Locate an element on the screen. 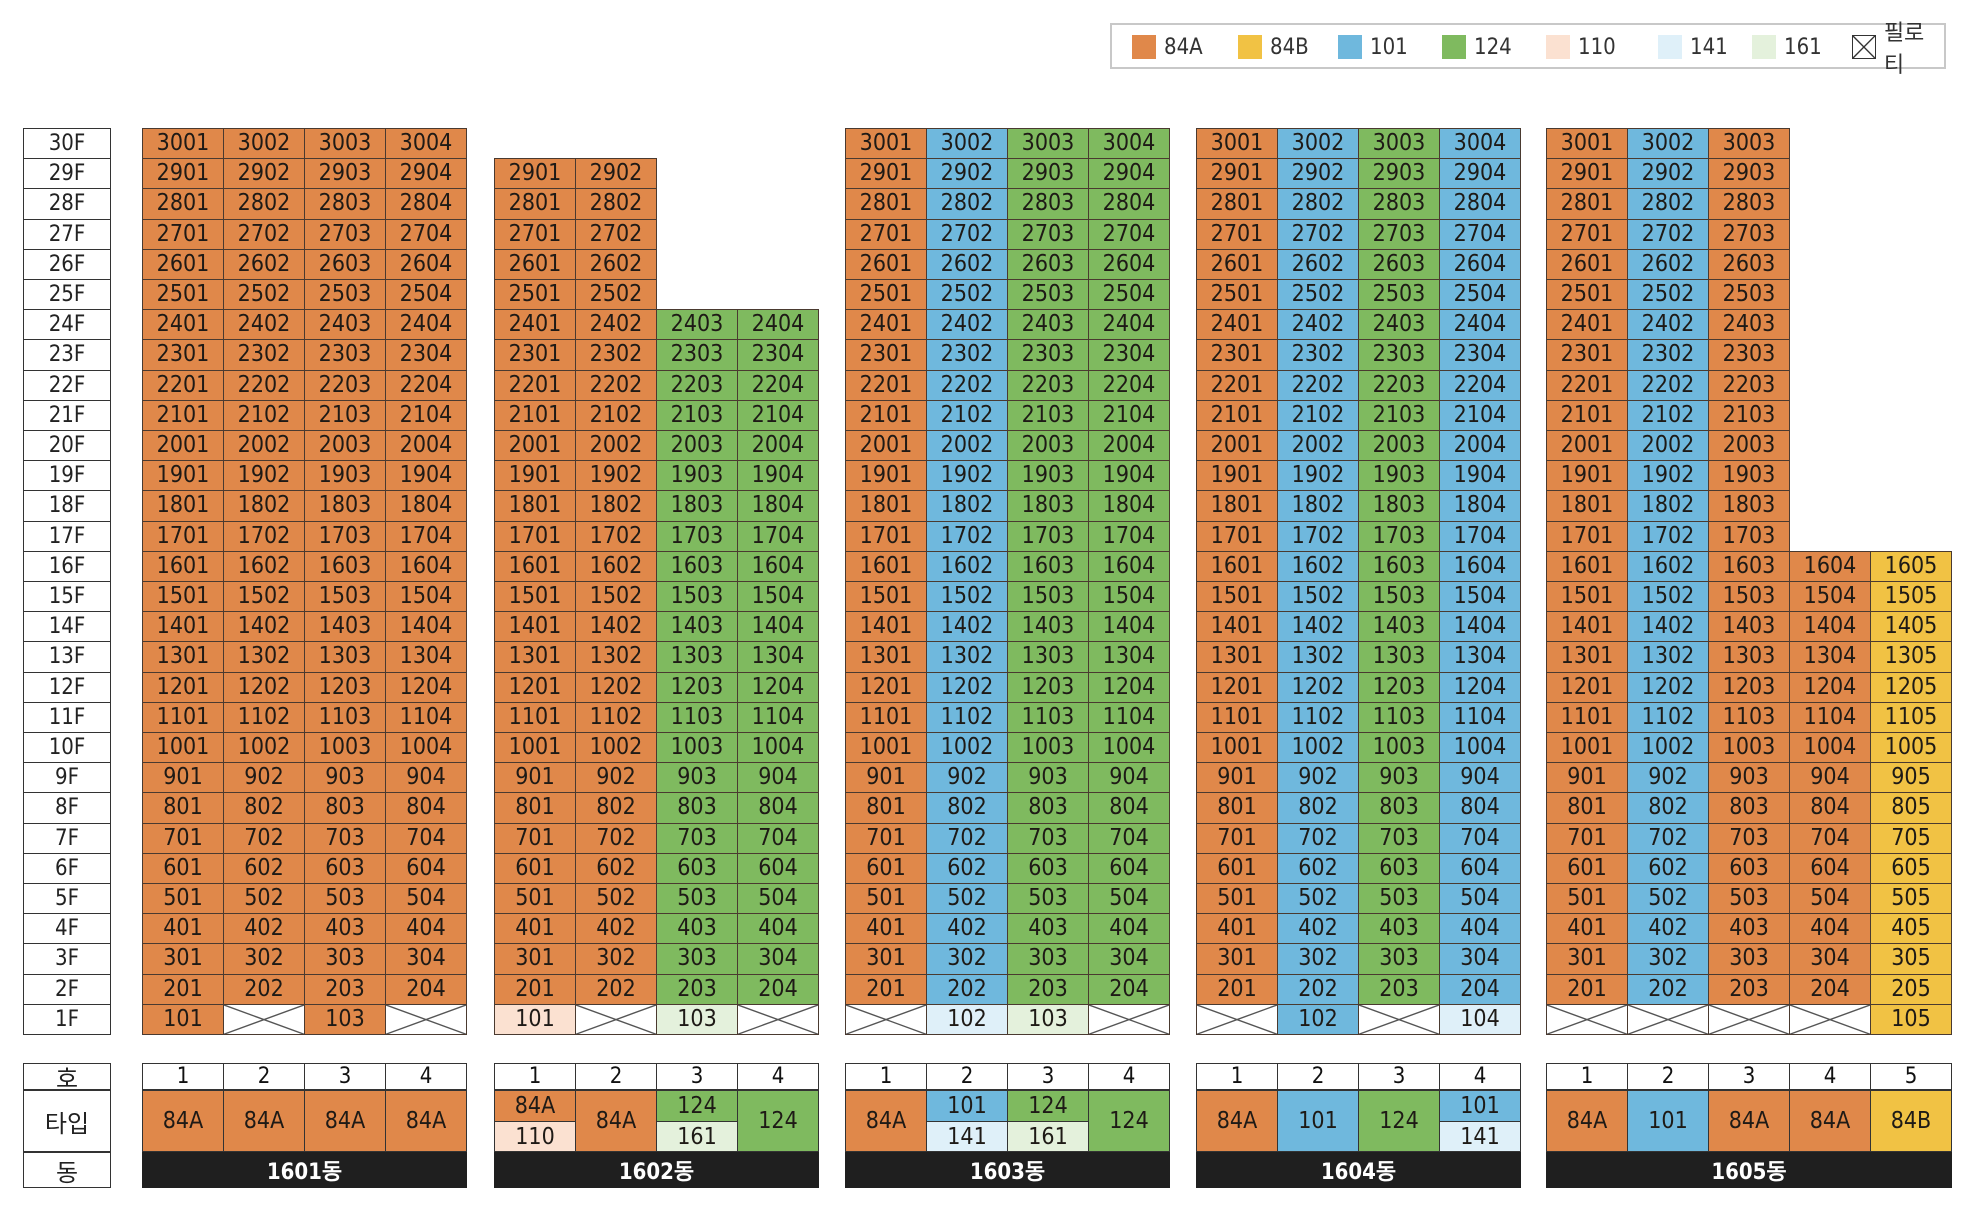 This screenshot has height=1220, width=1978. unit-cell: 1104 is located at coordinates (426, 717).